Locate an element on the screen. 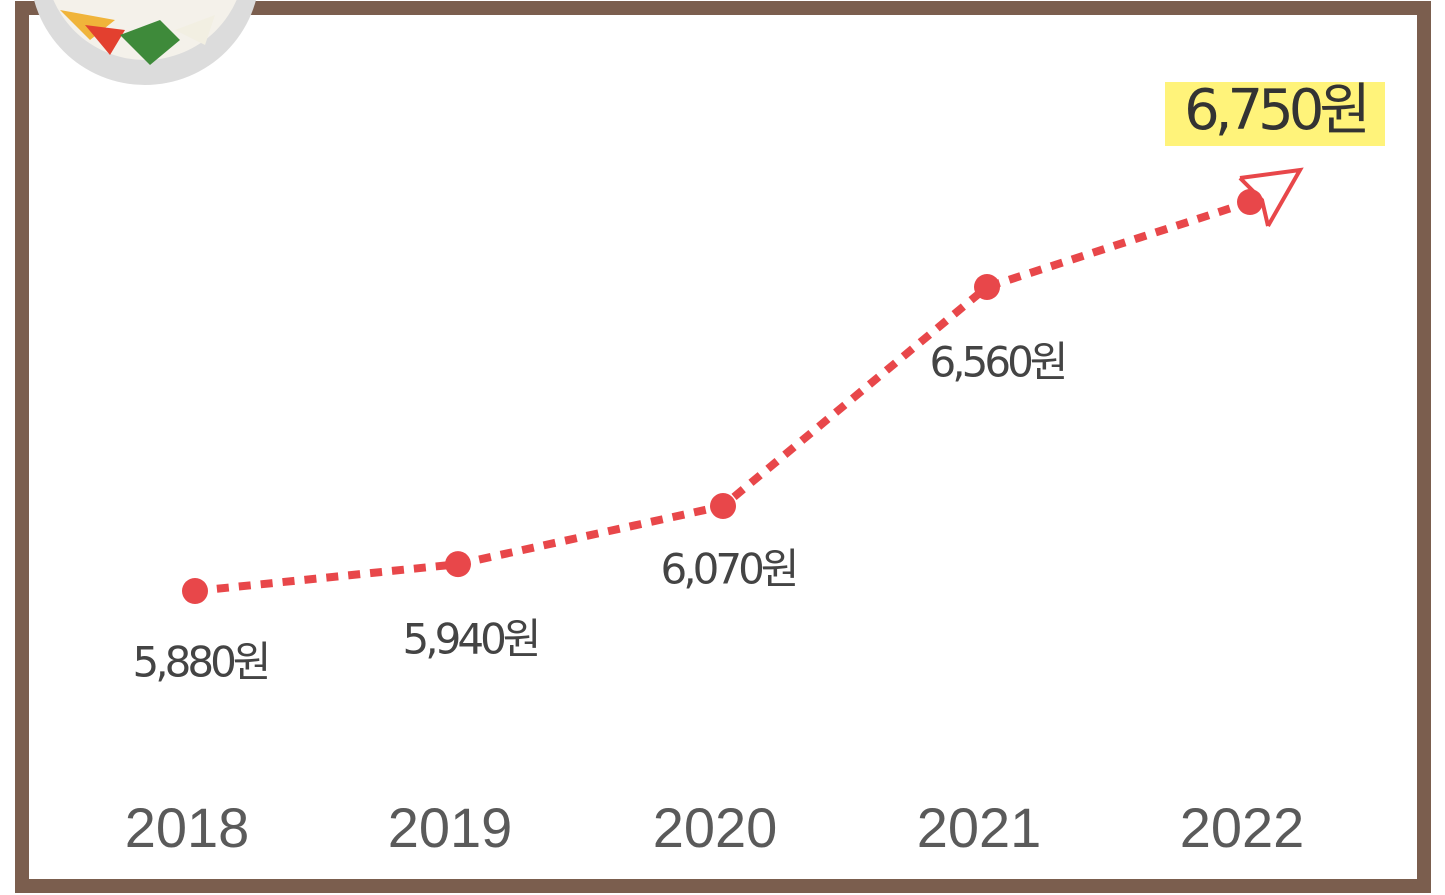 This screenshot has height=895, width=1445. value-label: 6,560원 is located at coordinates (997, 361).